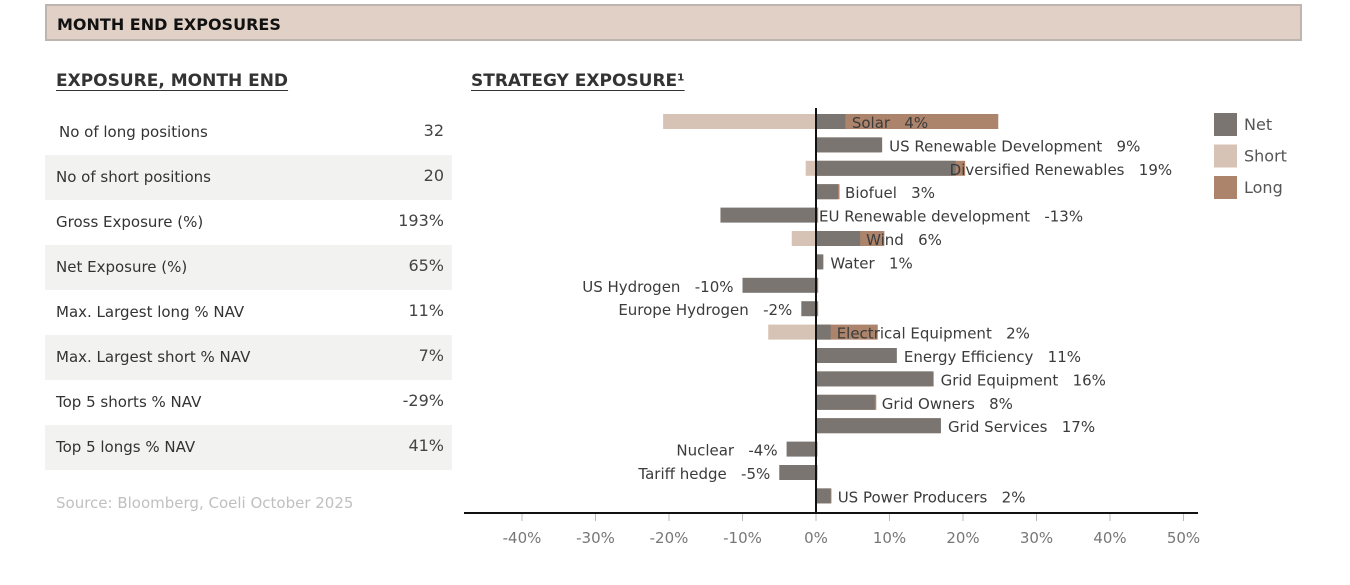 Image resolution: width=1350 pixels, height=585 pixels. Describe the element at coordinates (426, 265) in the screenshot. I see `row-value: 65%` at that location.